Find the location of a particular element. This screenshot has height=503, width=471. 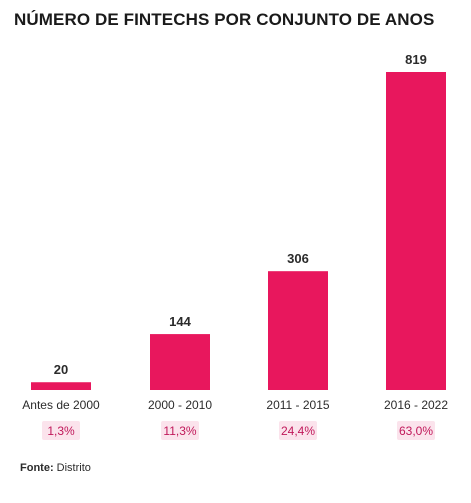

category-label: Antes de 2000 is located at coordinates (61, 405).